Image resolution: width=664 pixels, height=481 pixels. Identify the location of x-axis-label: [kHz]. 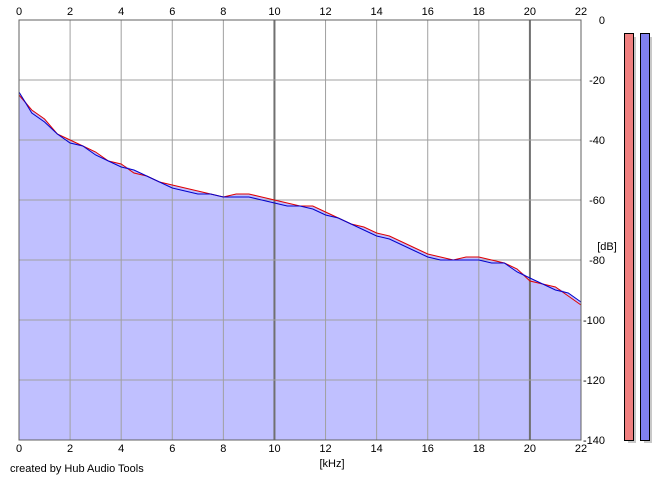
(331, 464).